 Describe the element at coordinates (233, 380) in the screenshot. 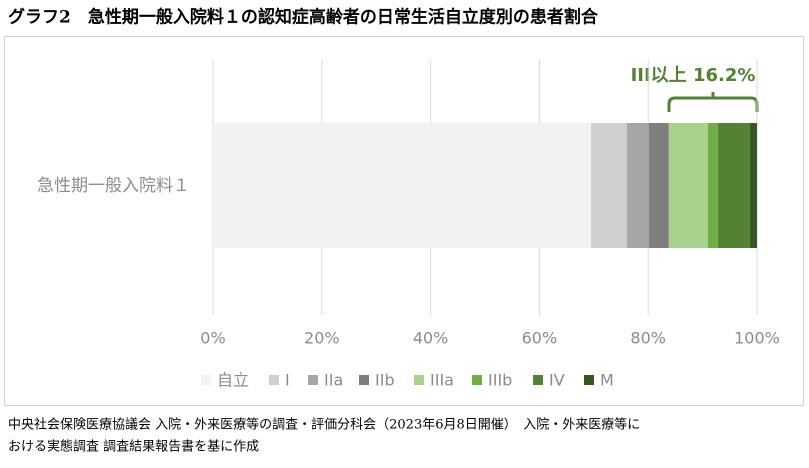

I see `legend-label: 自立` at that location.